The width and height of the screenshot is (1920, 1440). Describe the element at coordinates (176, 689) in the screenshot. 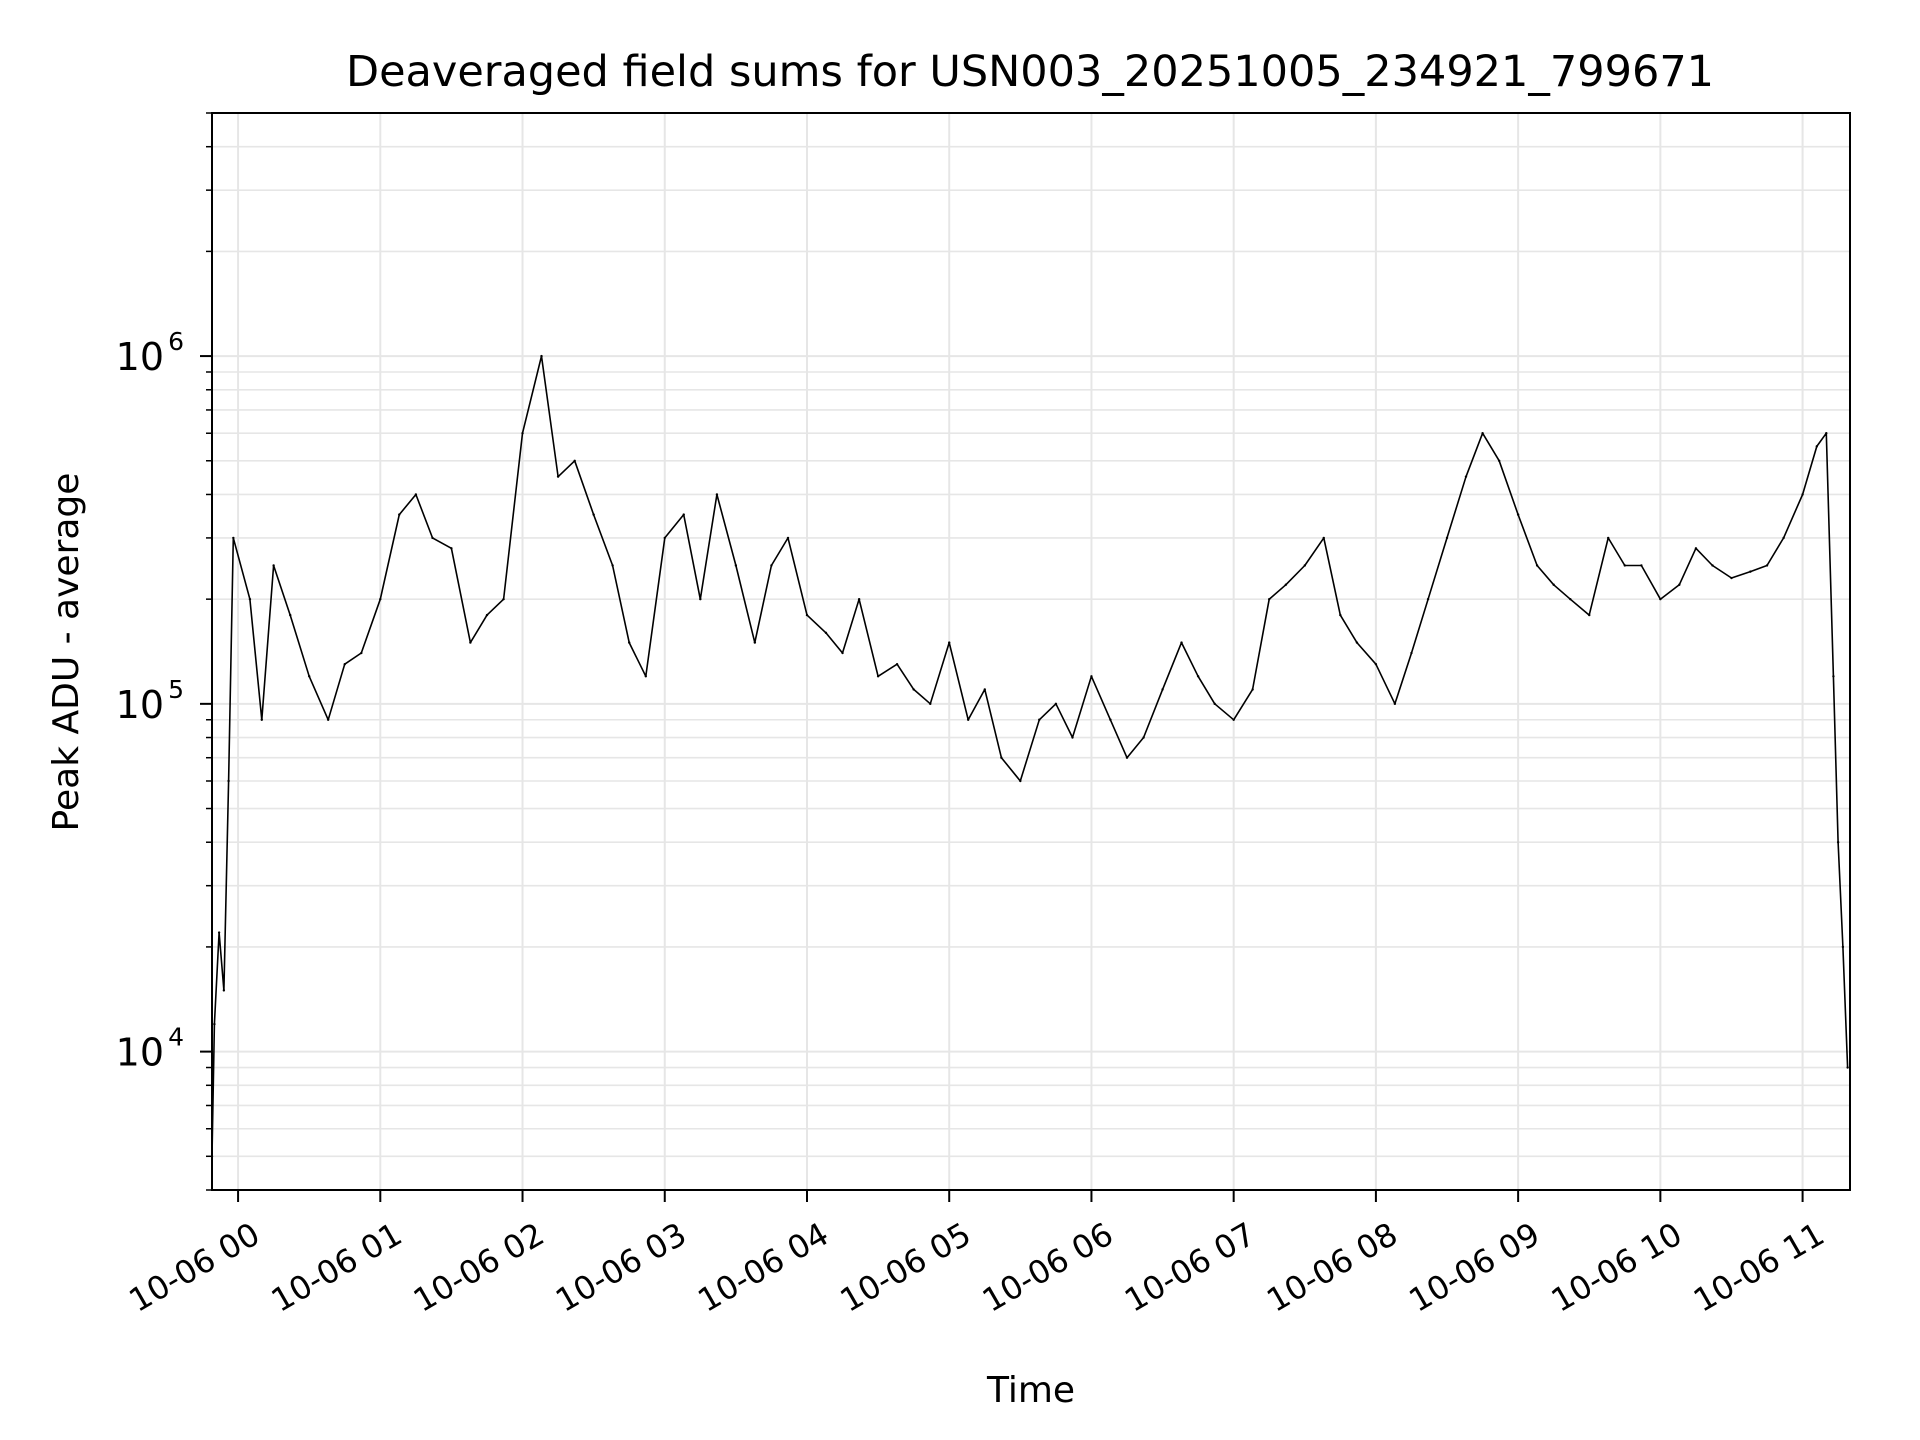

I see `y-tick-exponent: 5` at that location.